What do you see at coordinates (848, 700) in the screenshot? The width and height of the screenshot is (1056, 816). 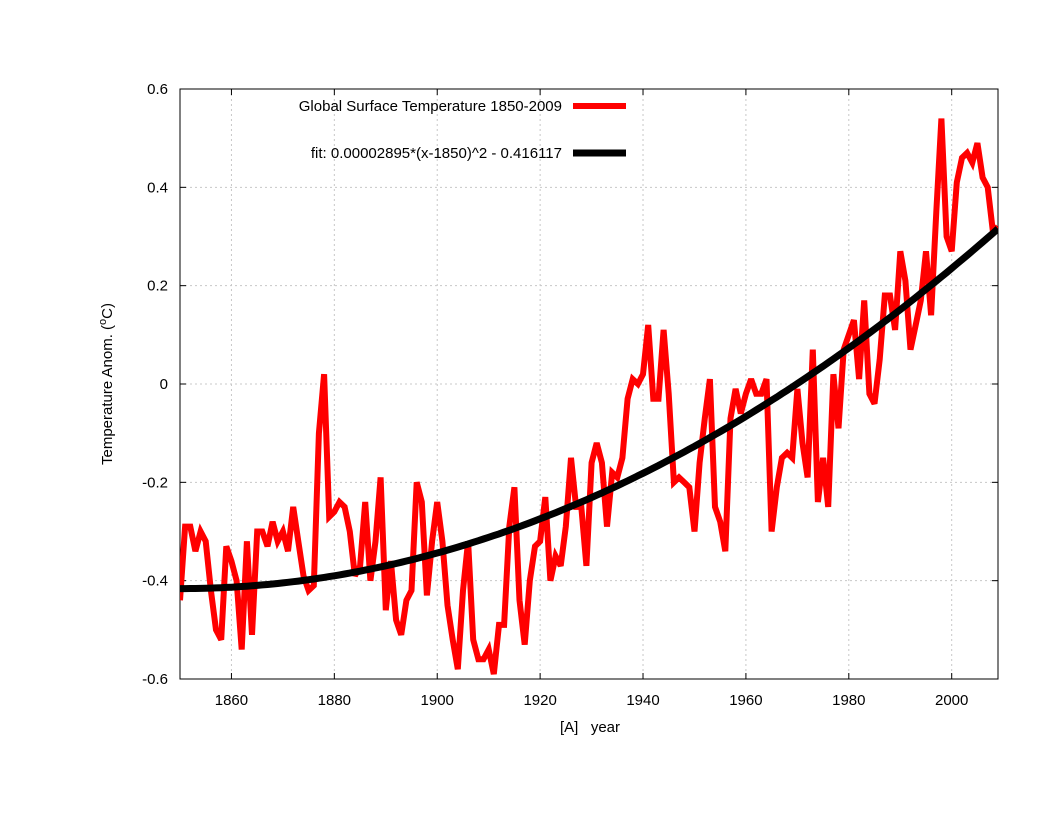 I see `x-tick-label: 1980` at bounding box center [848, 700].